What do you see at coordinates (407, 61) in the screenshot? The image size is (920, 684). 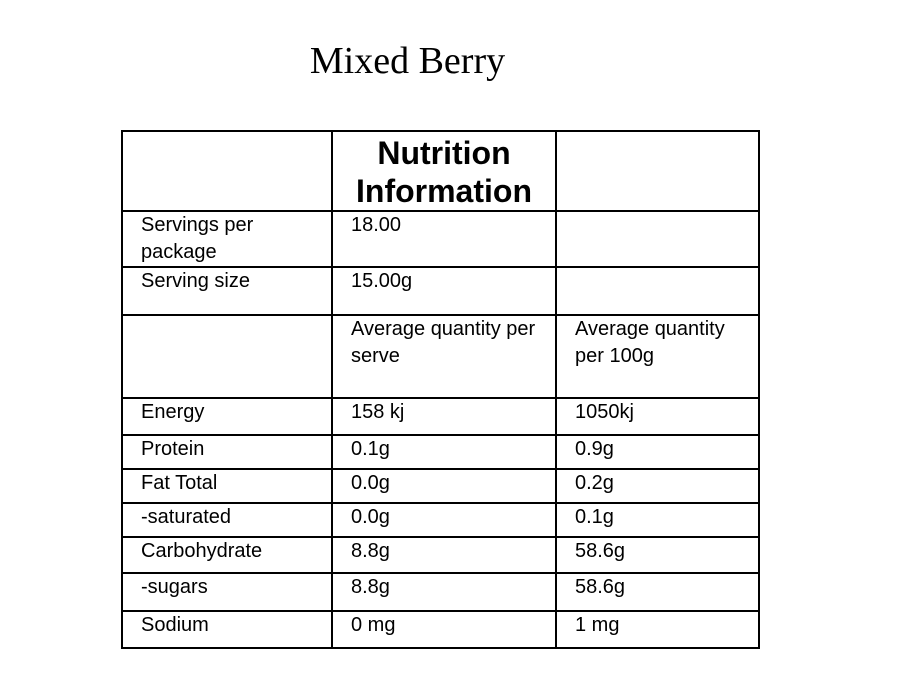 I see `document-title: Mixed Berry` at bounding box center [407, 61].